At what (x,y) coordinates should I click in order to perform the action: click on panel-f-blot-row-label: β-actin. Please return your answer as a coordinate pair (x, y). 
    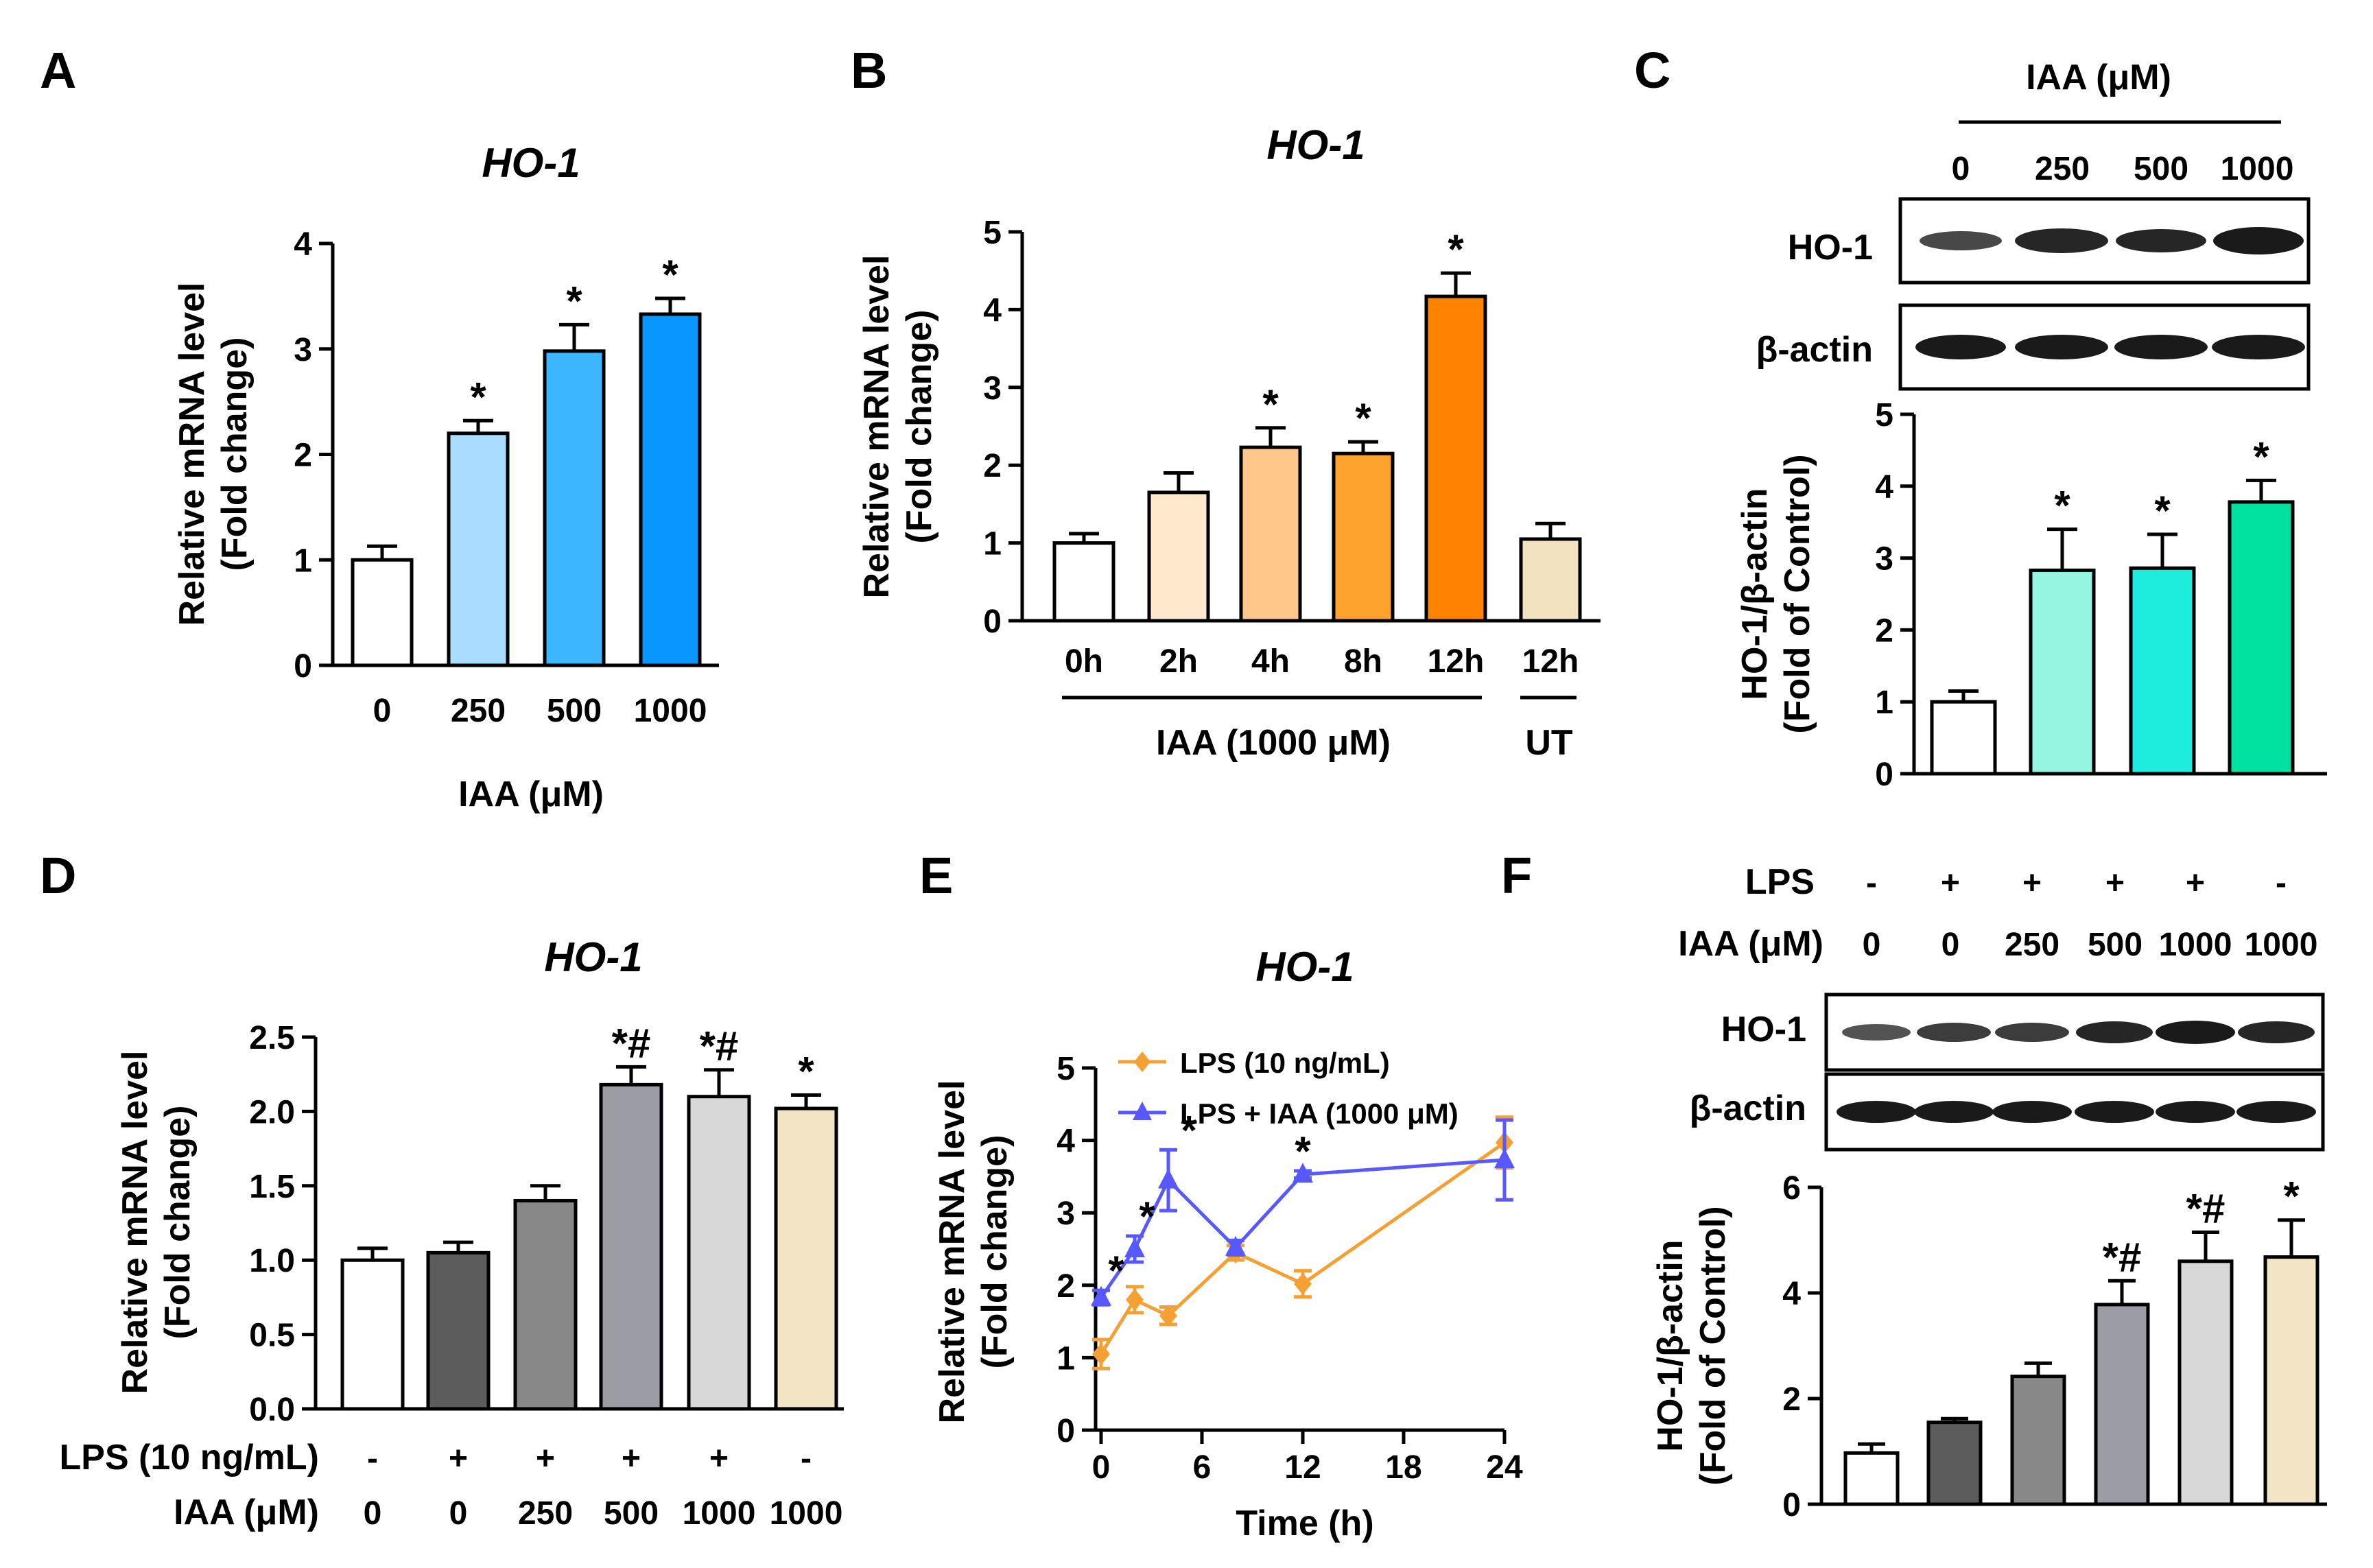
    Looking at the image, I should click on (1748, 1108).